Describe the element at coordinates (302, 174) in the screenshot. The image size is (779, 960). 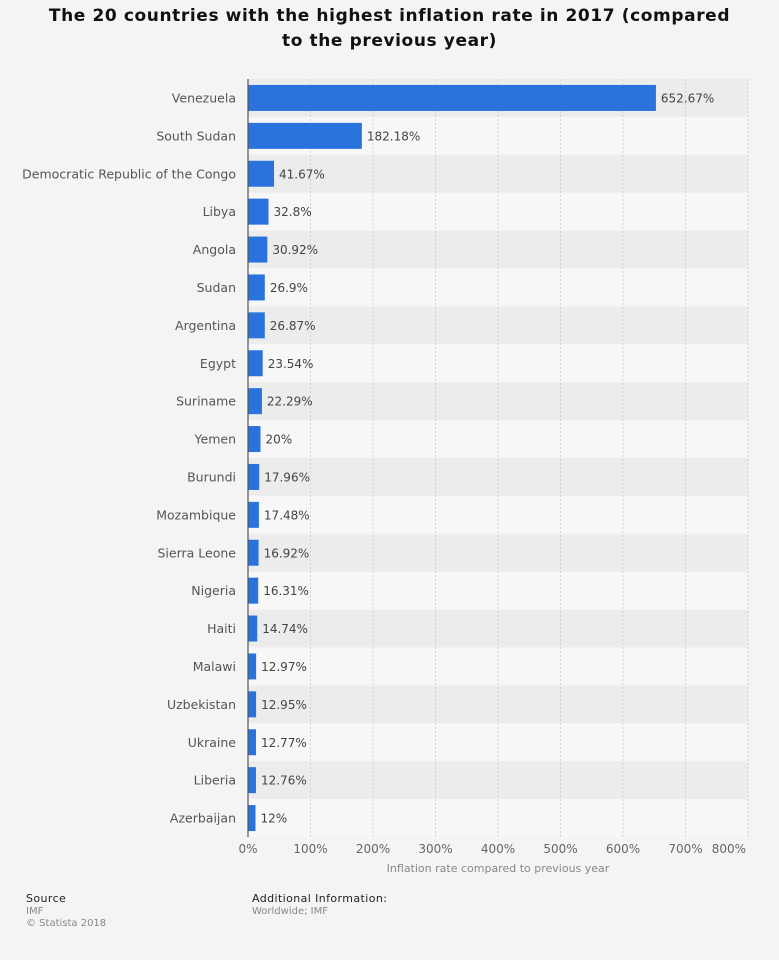
I see `value-label: 41.67%` at that location.